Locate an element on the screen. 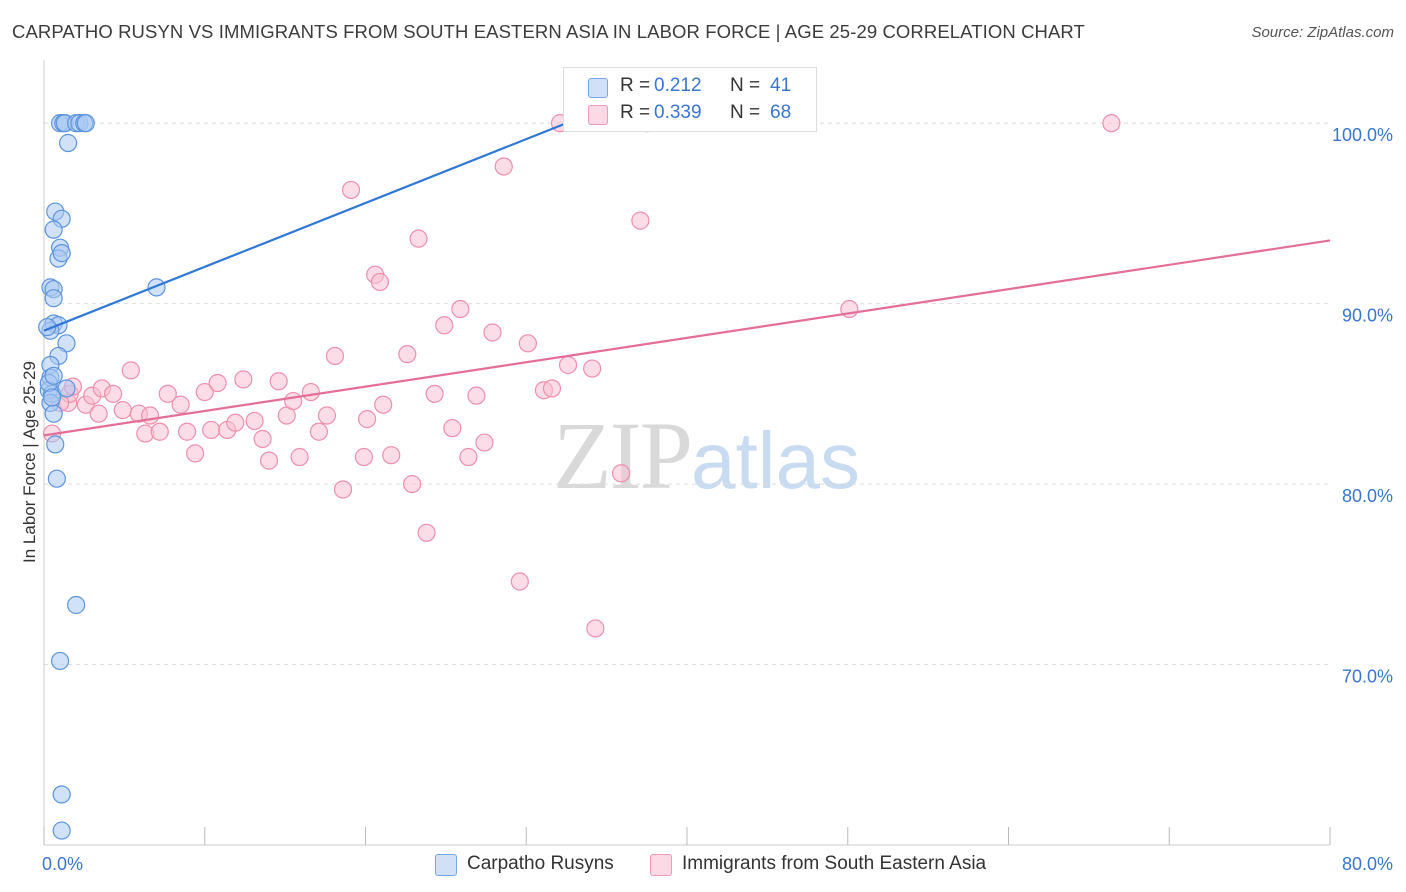 Image resolution: width=1406 pixels, height=892 pixels. watermark-atlas: atlas is located at coordinates (775, 460).